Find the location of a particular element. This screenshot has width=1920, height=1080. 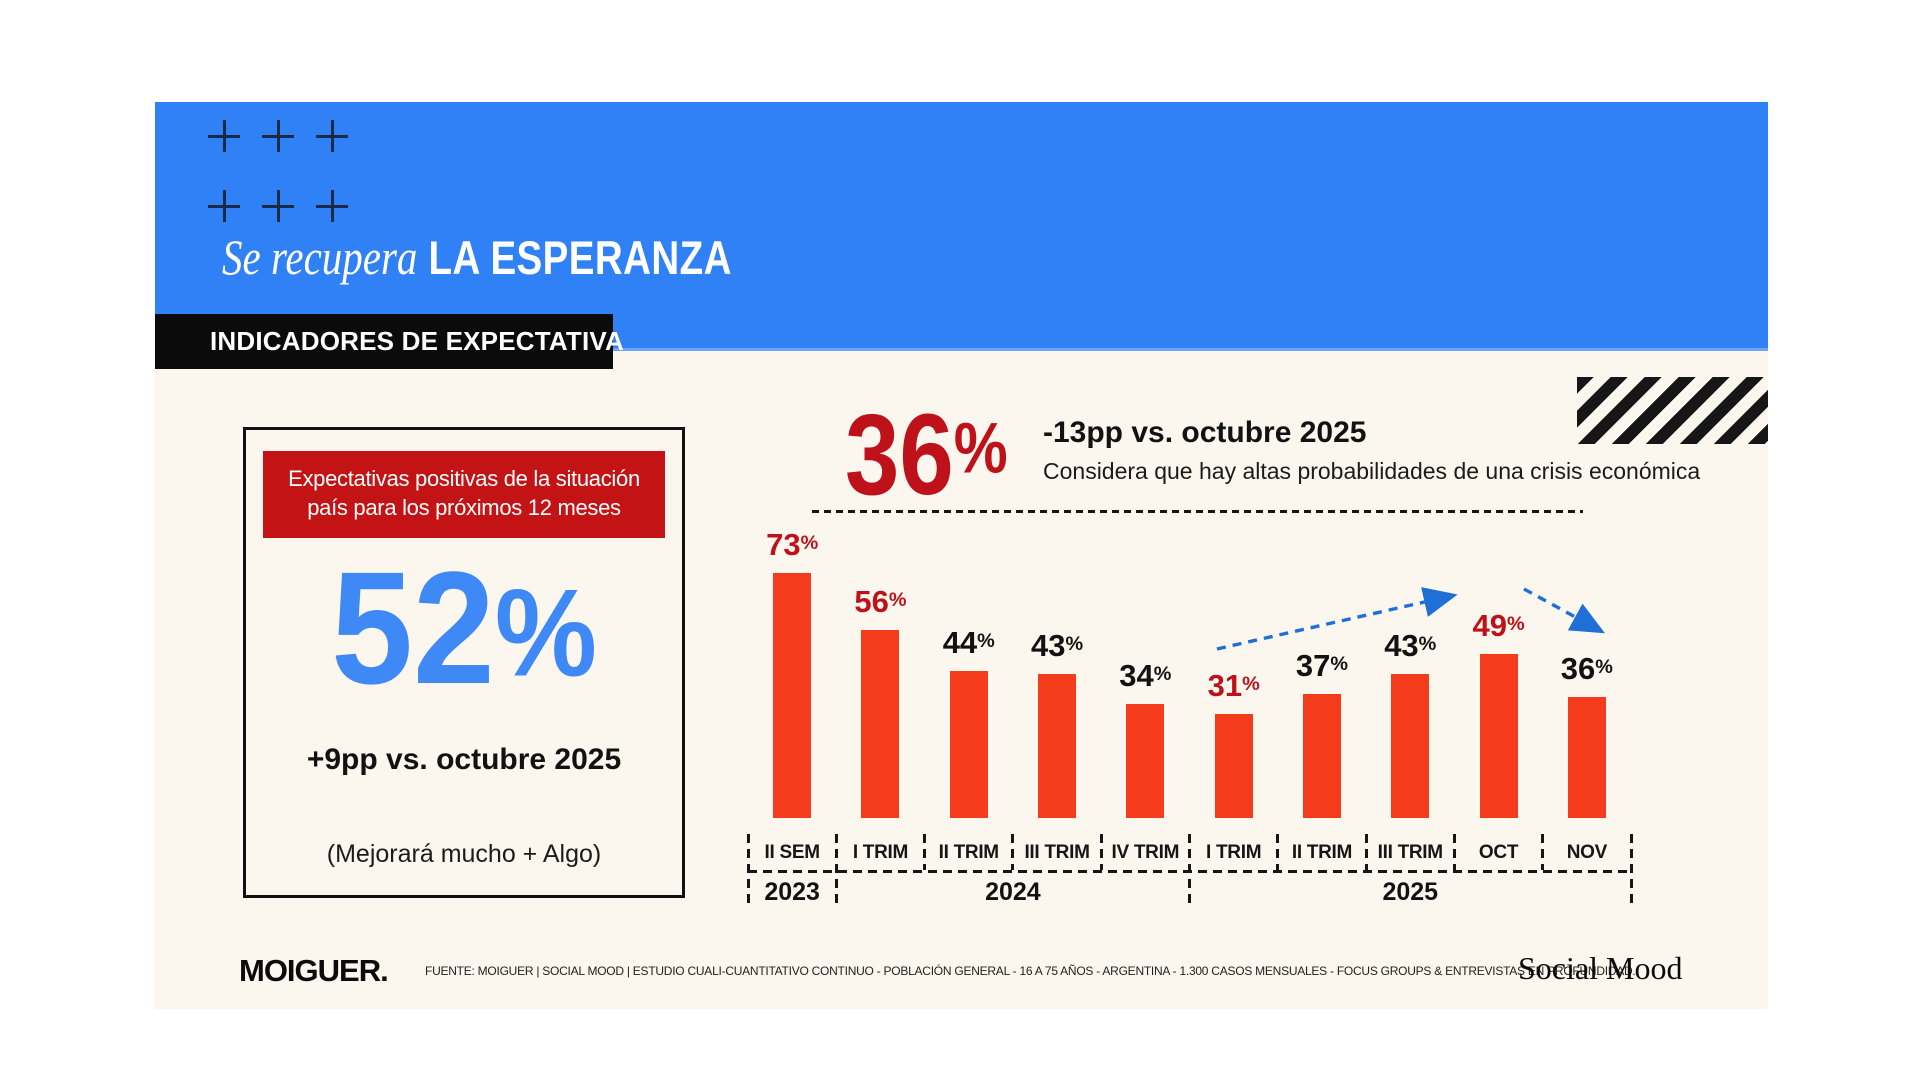

axis-period-label: NOV is located at coordinates (1587, 852).